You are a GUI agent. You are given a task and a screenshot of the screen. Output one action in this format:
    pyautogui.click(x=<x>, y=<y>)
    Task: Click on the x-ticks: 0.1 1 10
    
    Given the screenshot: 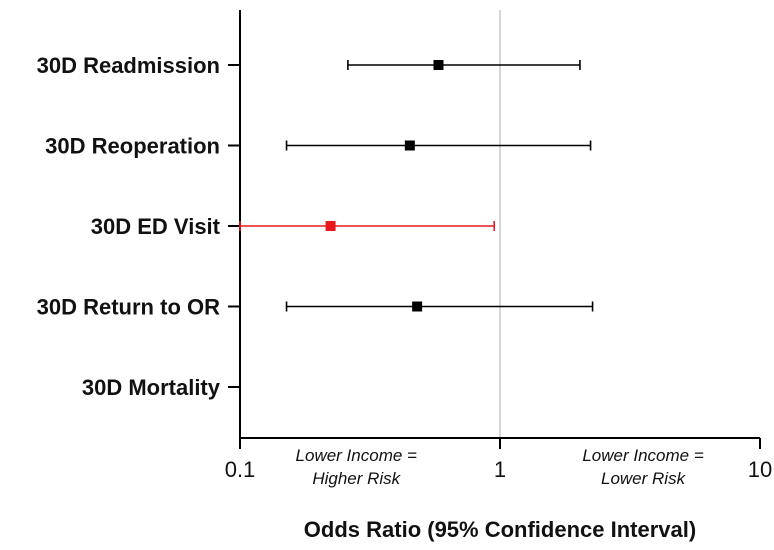 What is the action you would take?
    pyautogui.click(x=498, y=460)
    